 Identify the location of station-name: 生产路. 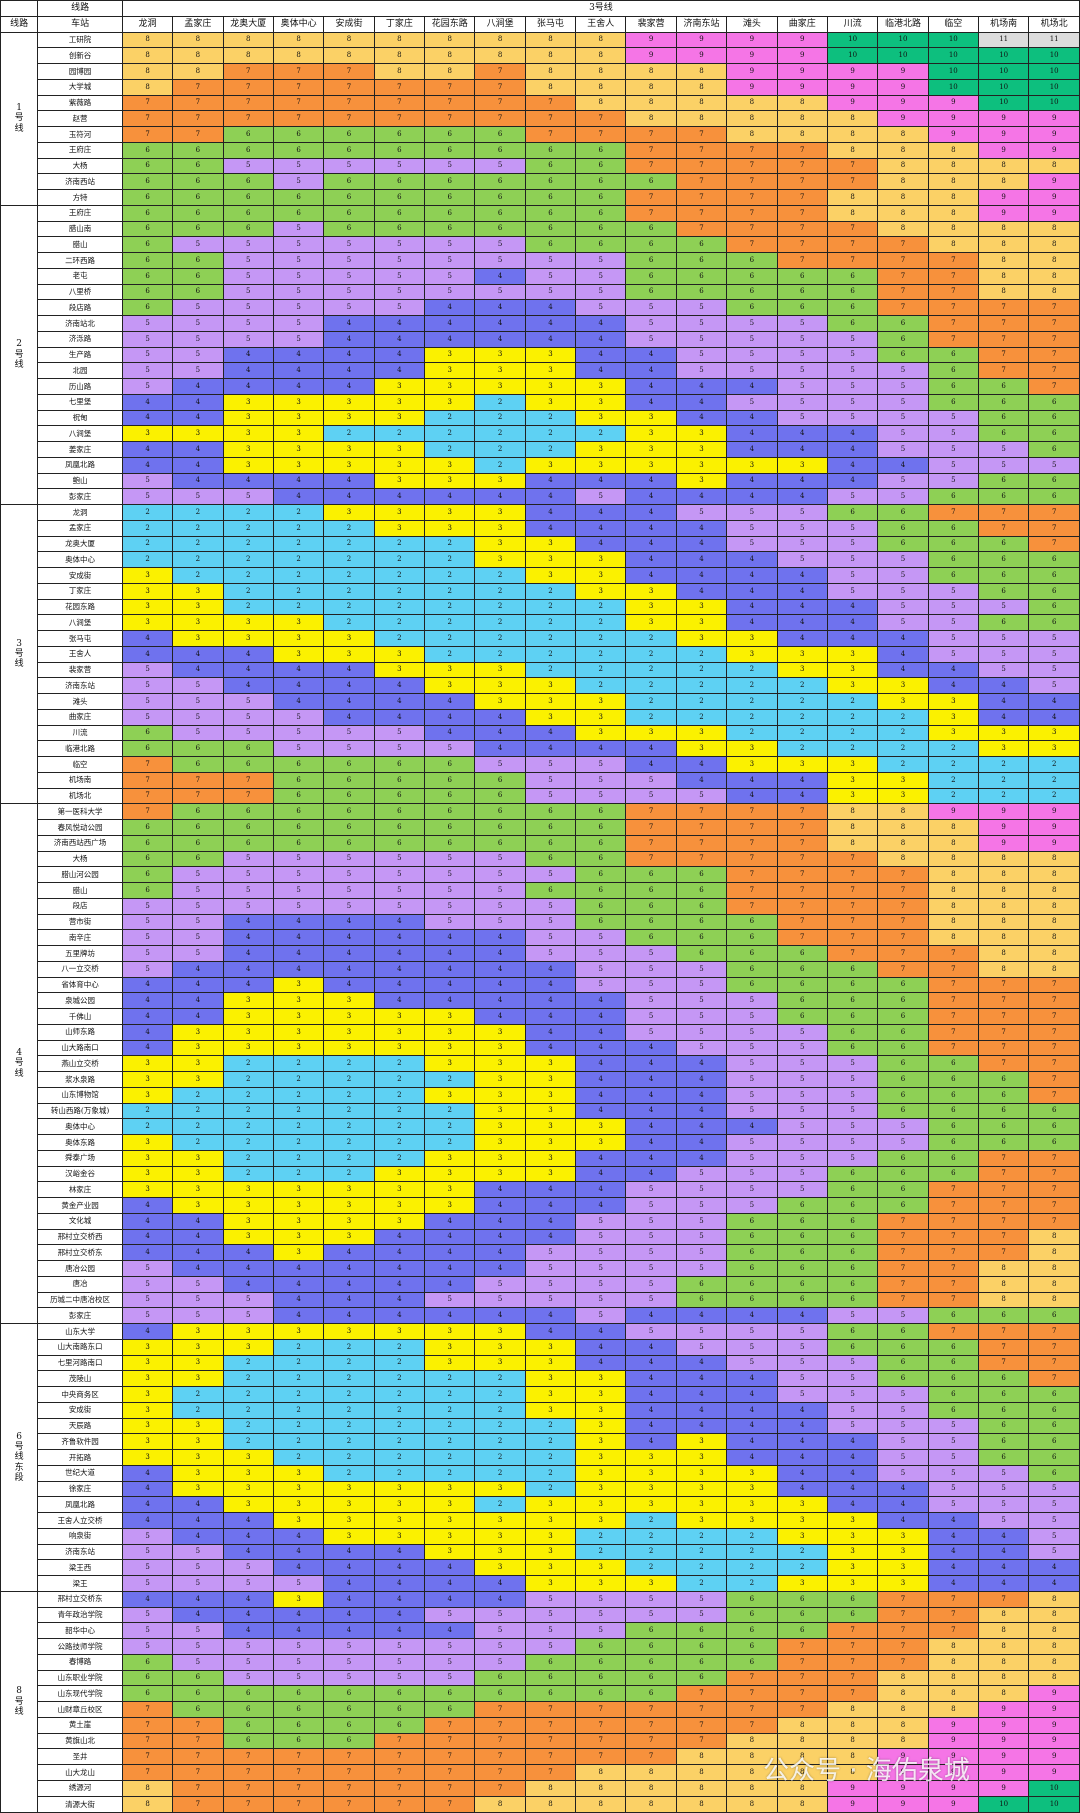
(80, 355).